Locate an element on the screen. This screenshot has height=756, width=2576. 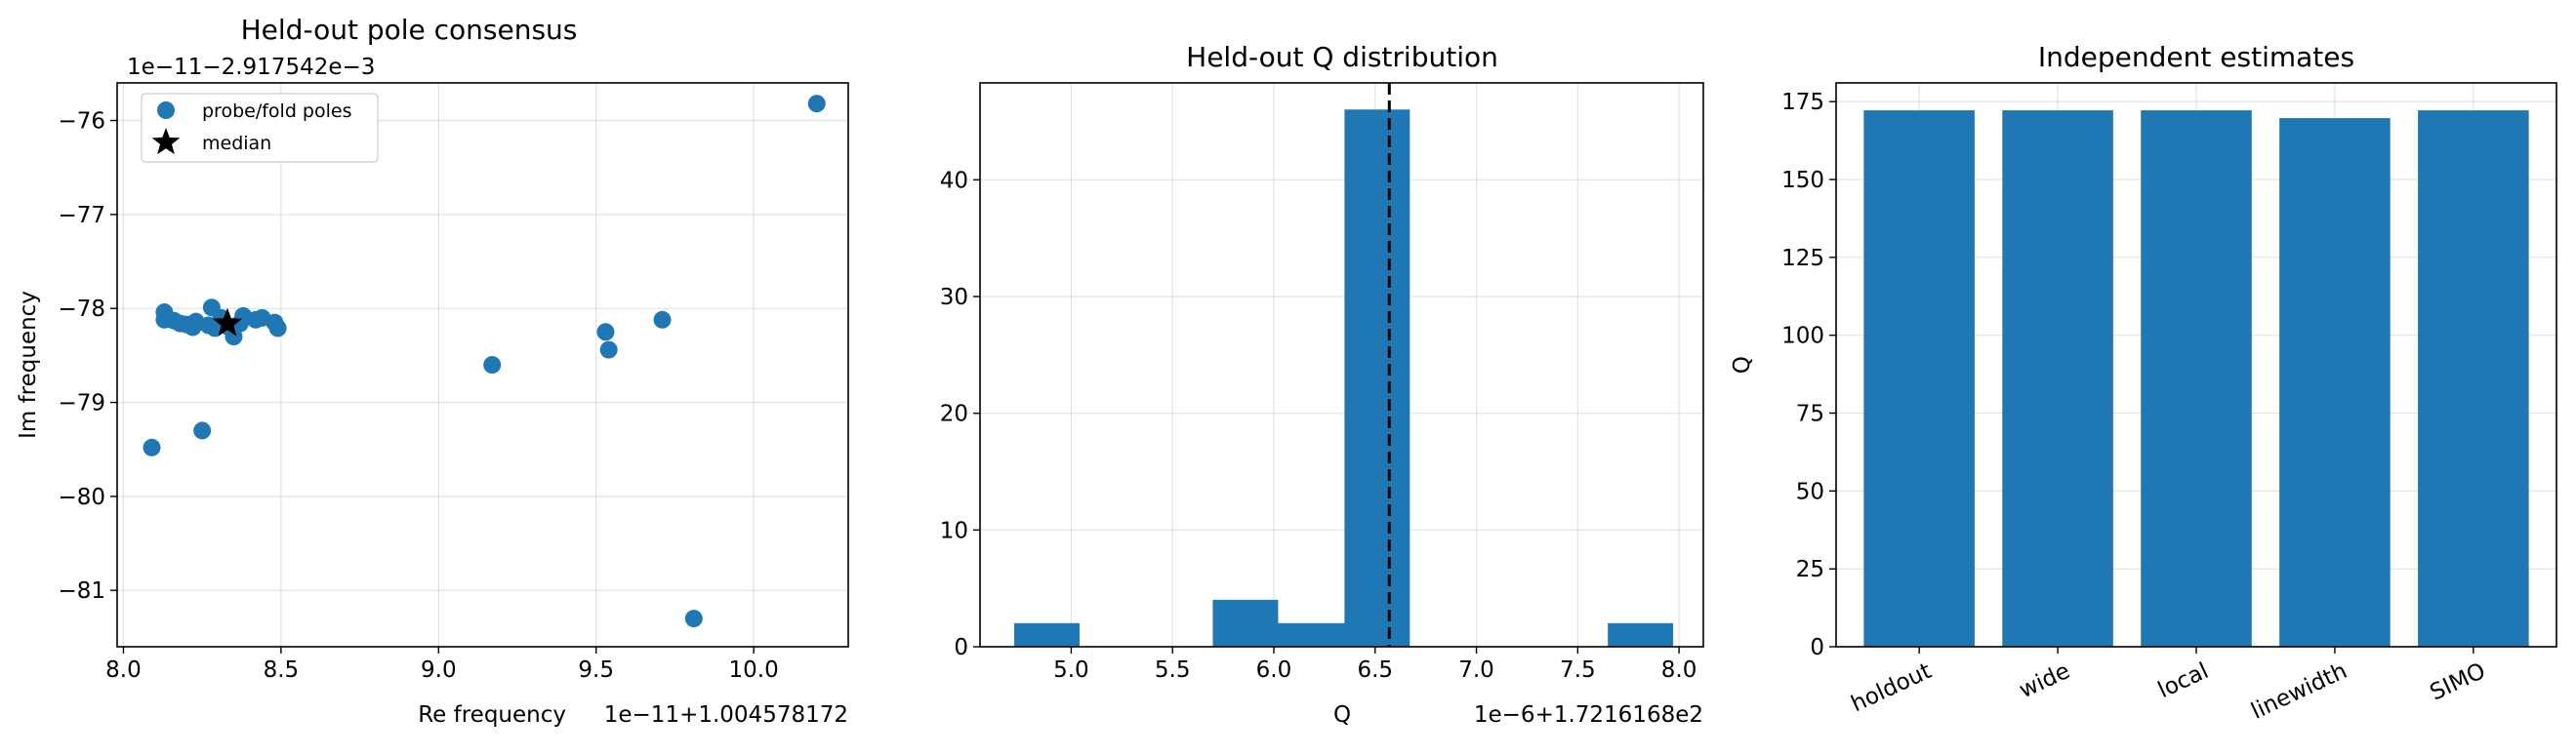
y-tick-label: 150 is located at coordinates (1802, 180).